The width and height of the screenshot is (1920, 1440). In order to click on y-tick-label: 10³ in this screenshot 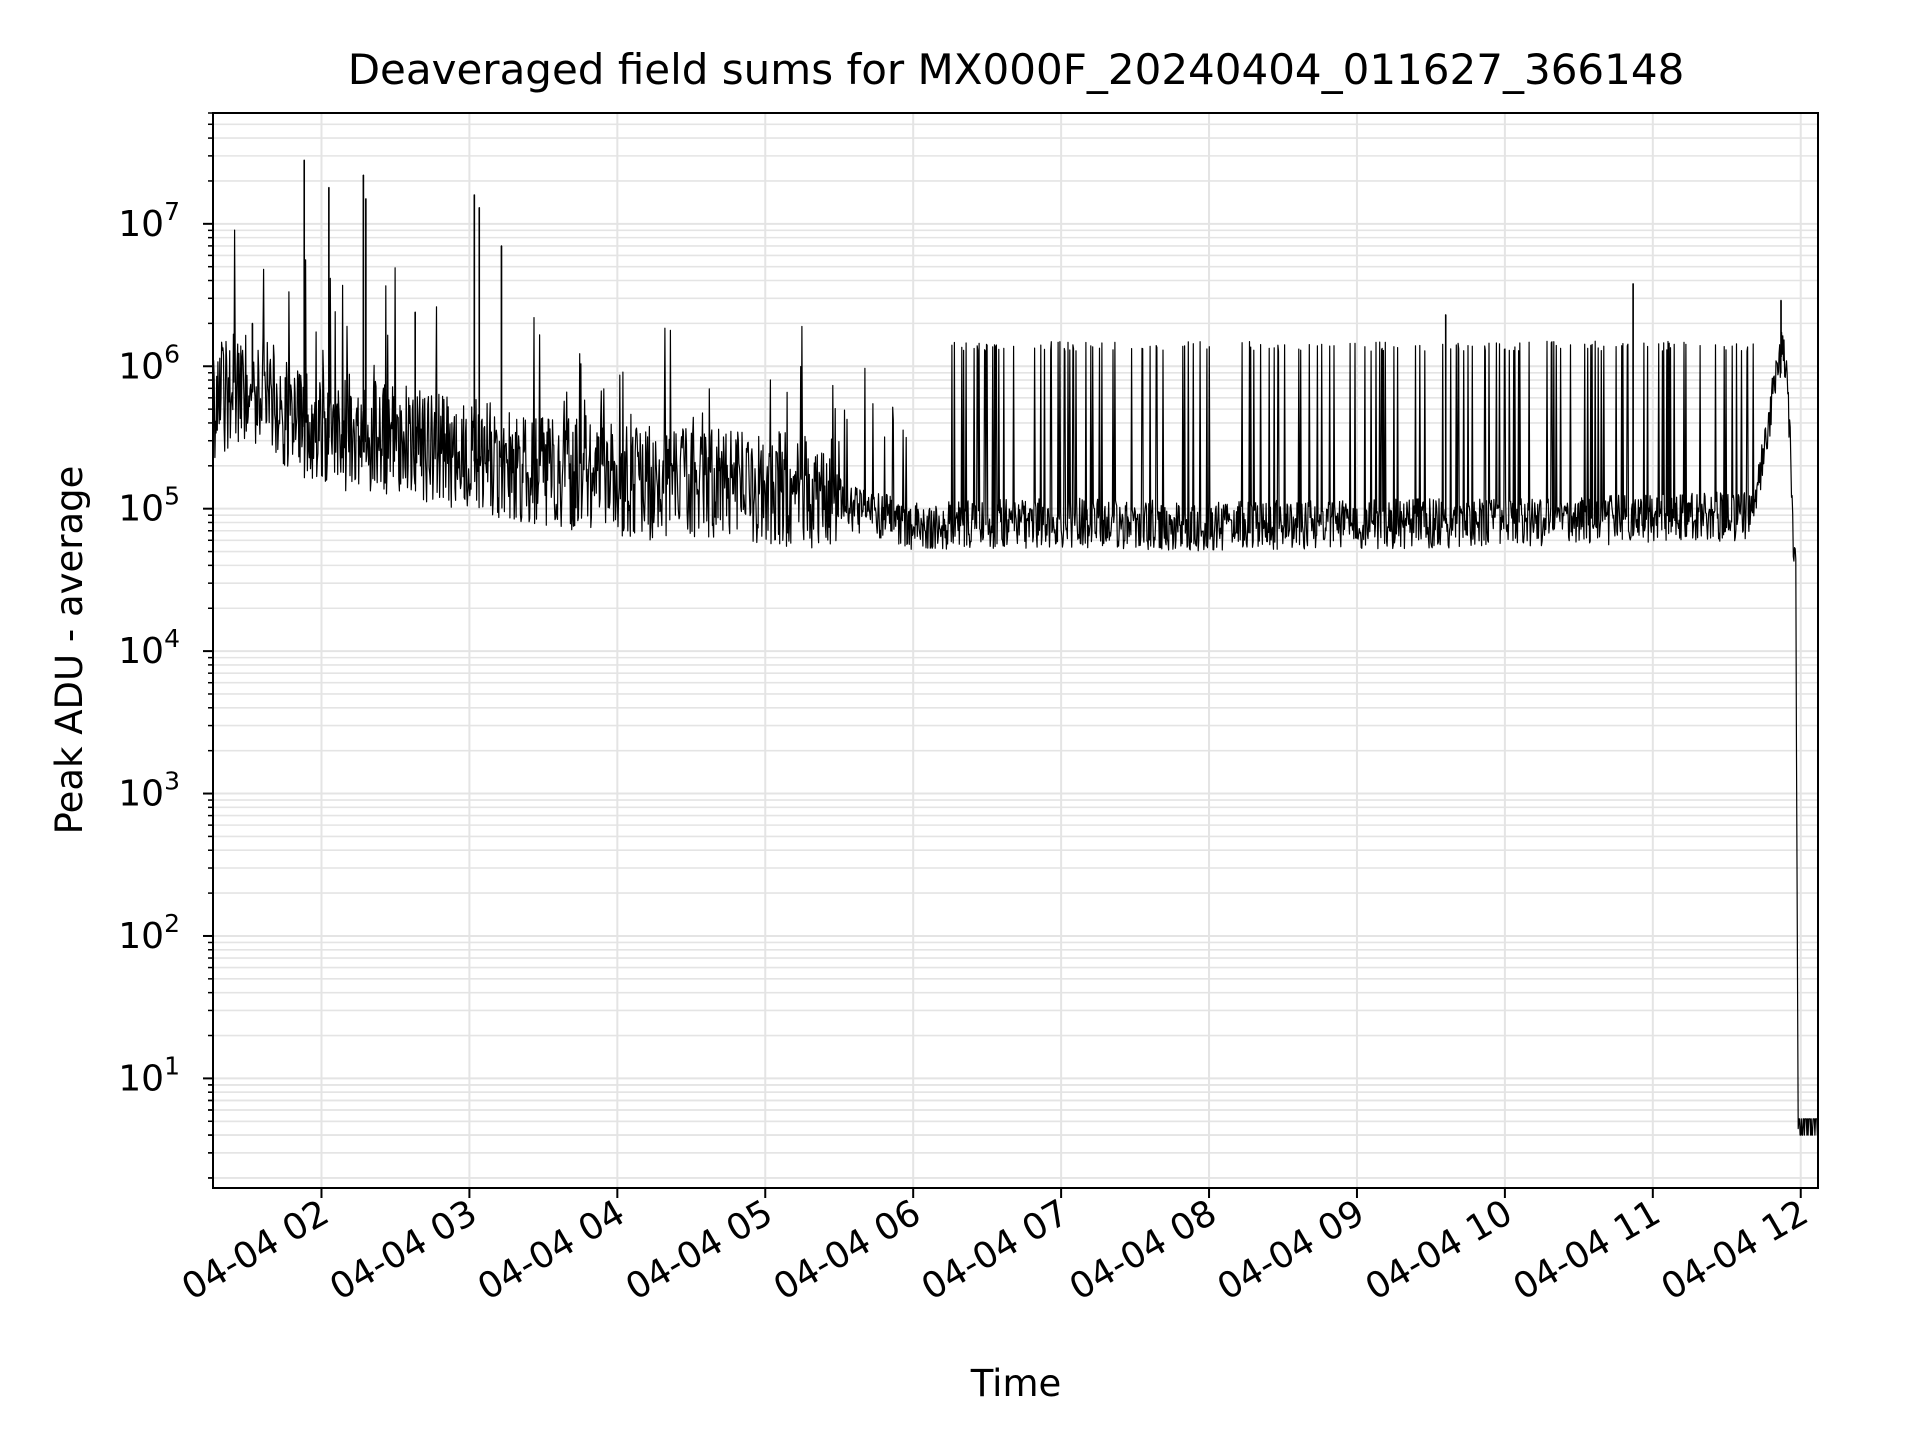, I will do `click(149, 791)`.